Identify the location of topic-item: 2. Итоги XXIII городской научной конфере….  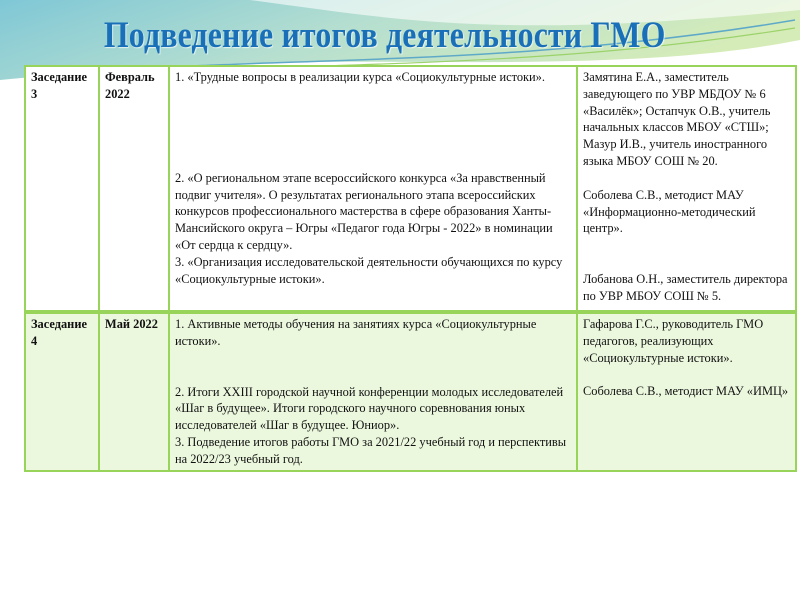
(369, 408).